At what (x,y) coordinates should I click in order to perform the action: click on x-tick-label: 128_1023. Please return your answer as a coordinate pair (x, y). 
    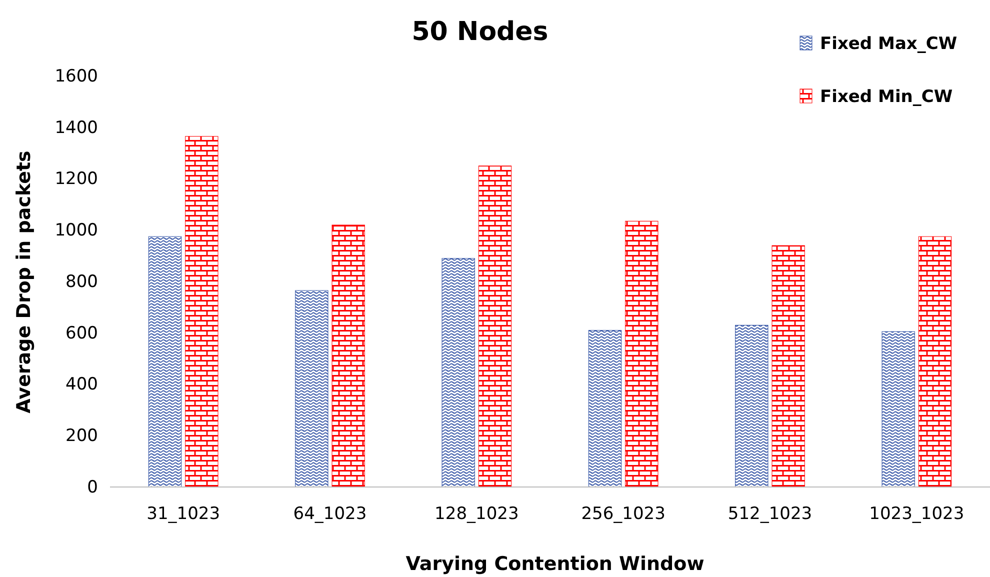
    Looking at the image, I should click on (476, 514).